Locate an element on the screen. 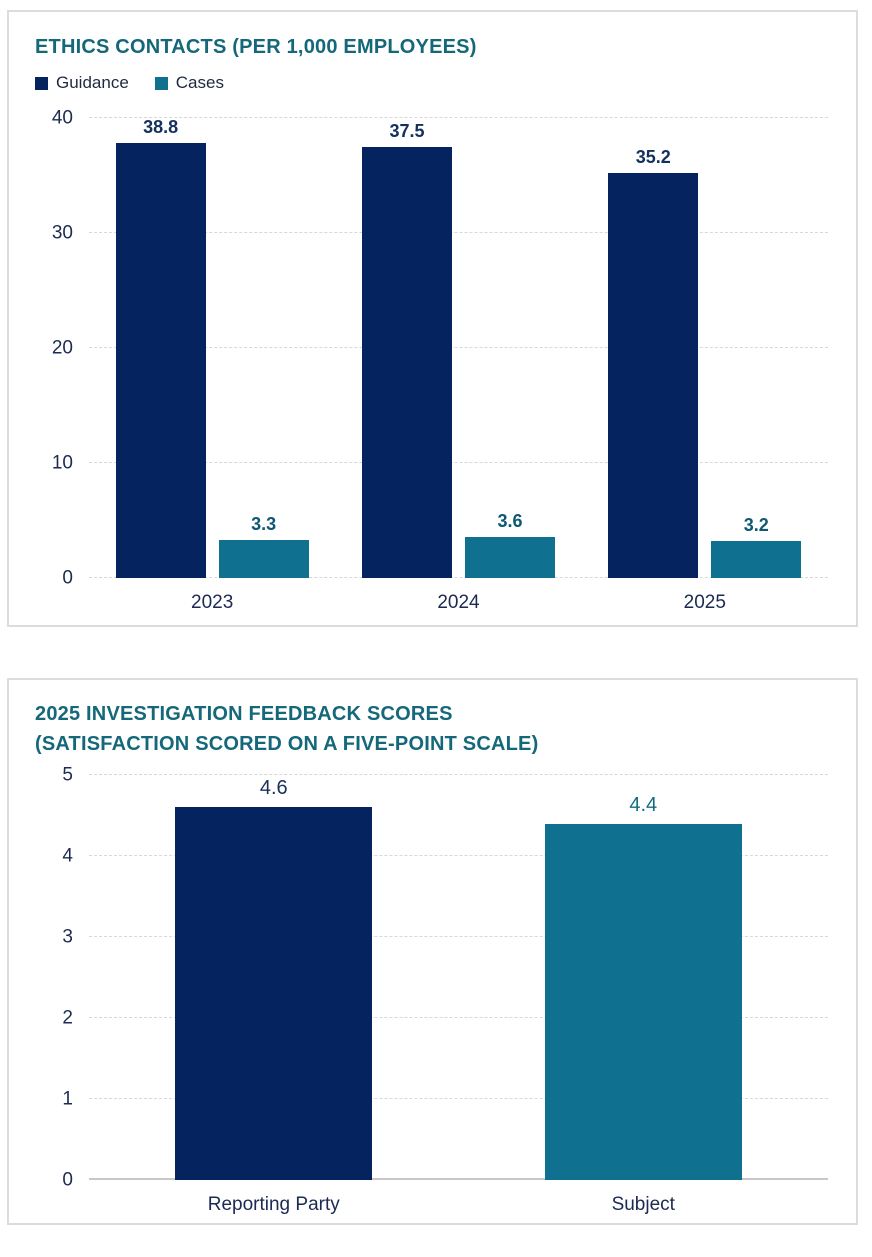  legend-label: Cases is located at coordinates (199, 82).